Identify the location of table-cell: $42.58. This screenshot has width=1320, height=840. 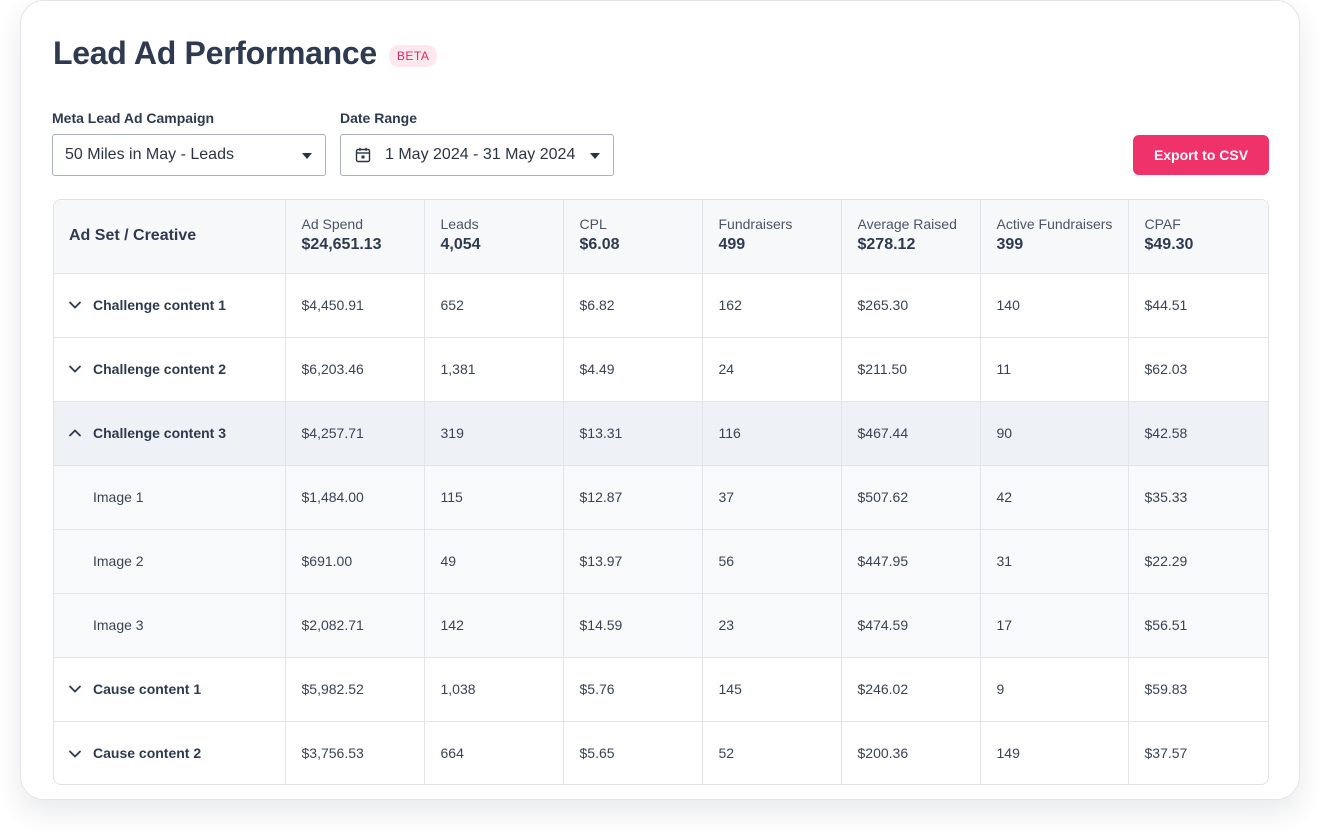
(1198, 433).